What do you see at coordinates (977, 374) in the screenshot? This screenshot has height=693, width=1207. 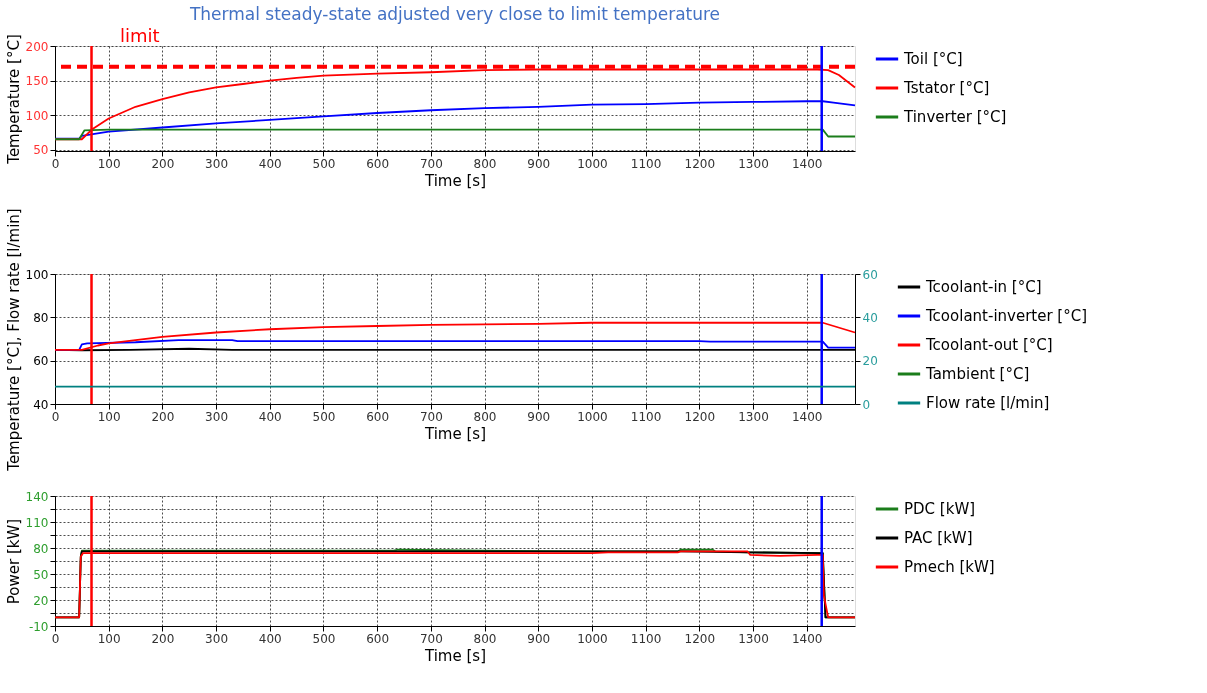 I see `legend-label: Tambient [°C]` at bounding box center [977, 374].